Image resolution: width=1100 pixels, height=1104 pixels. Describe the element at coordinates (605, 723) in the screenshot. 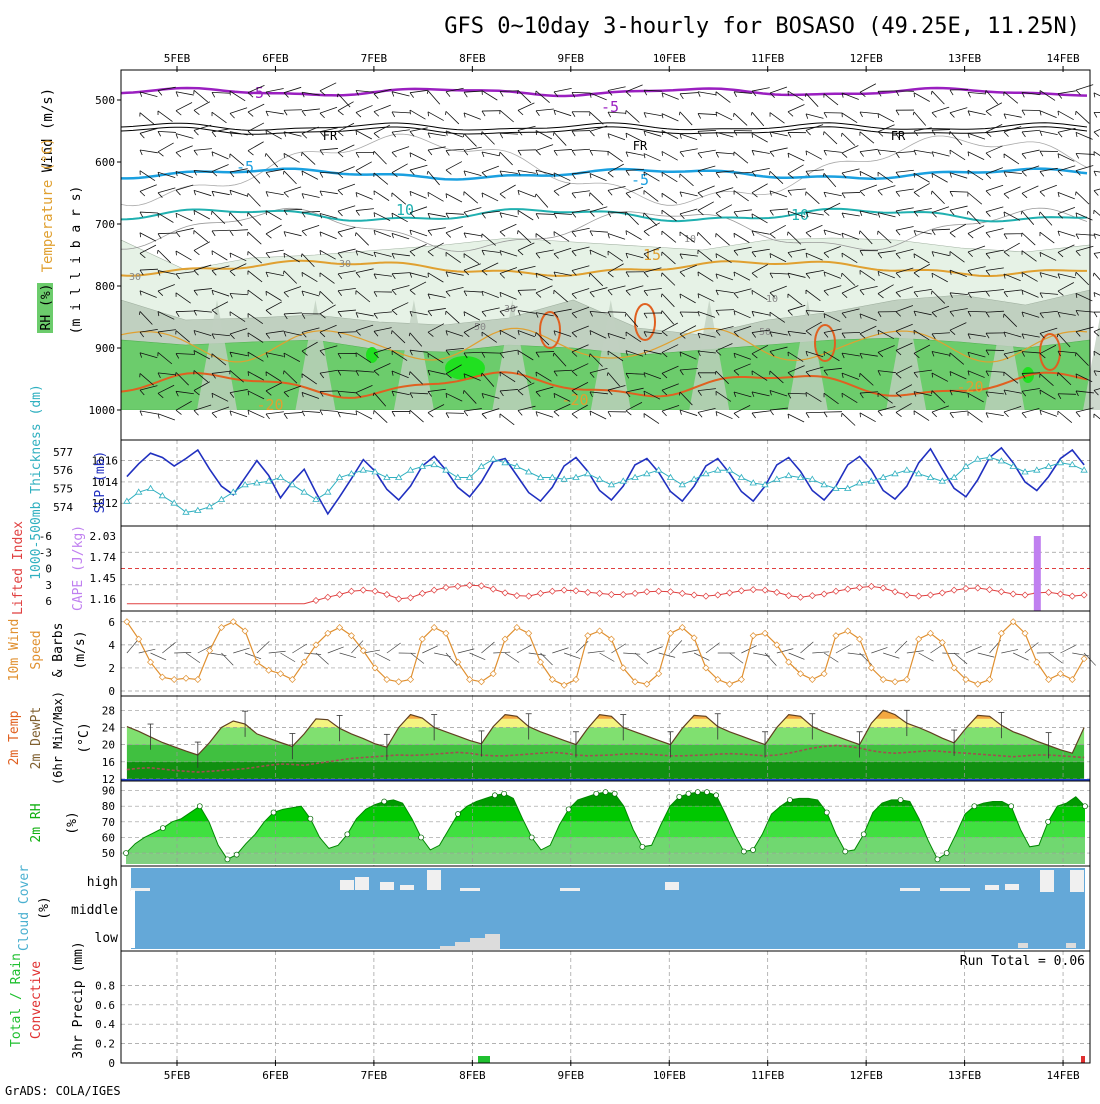

I see `t2m-band-yellow` at that location.